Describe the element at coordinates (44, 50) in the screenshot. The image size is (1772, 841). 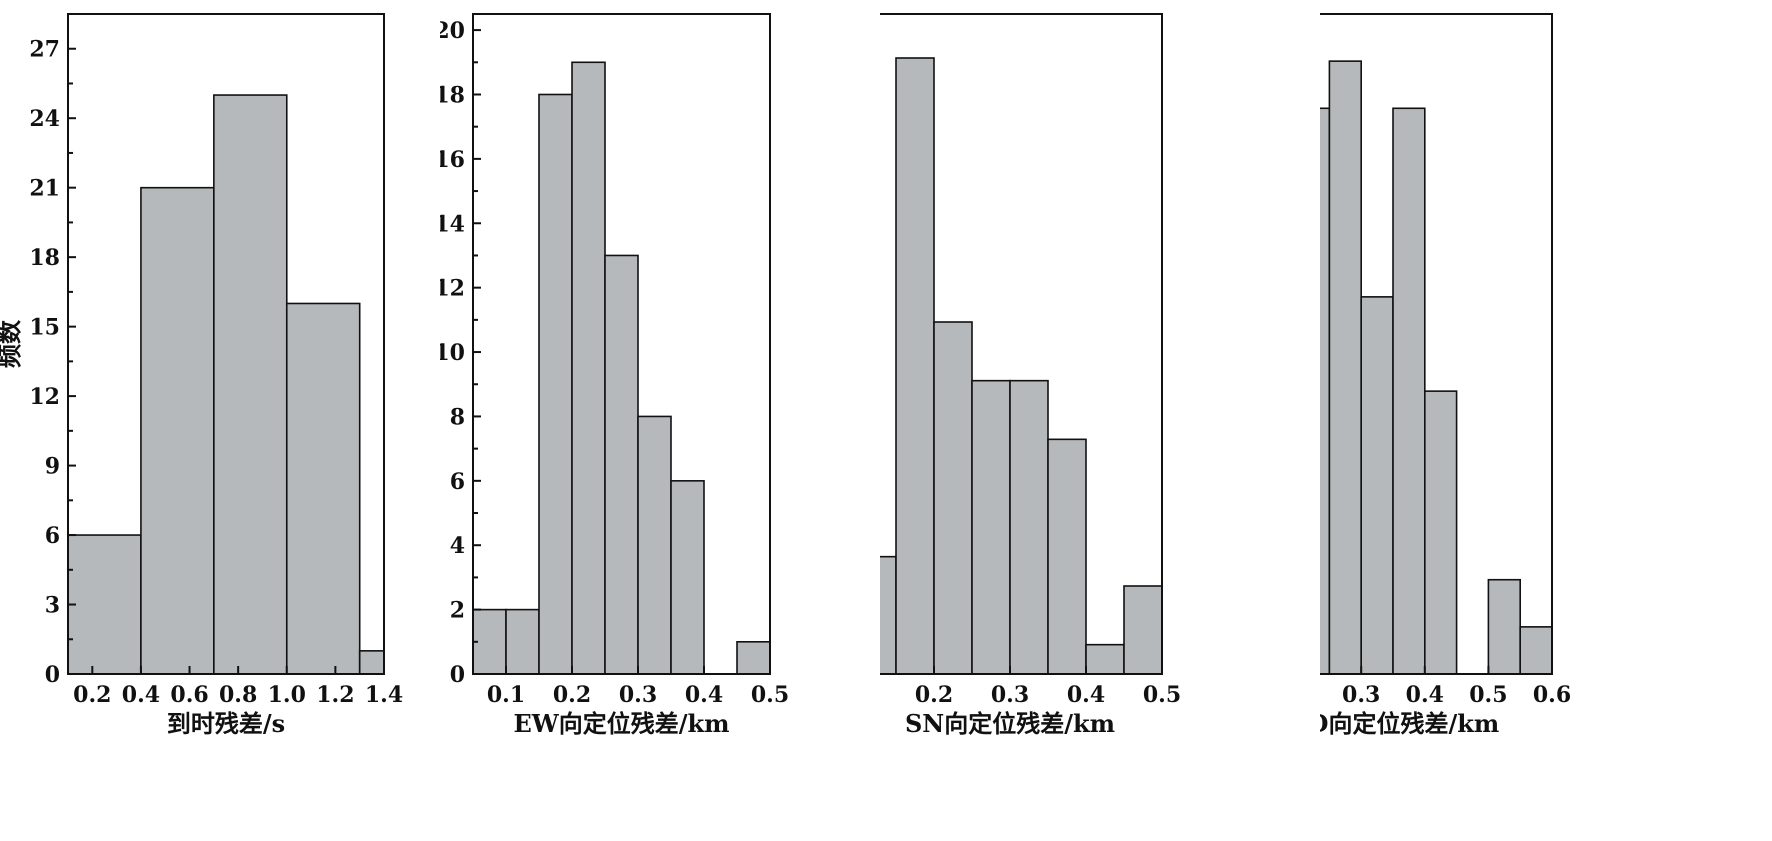
I see `y-tick-label: 27` at that location.